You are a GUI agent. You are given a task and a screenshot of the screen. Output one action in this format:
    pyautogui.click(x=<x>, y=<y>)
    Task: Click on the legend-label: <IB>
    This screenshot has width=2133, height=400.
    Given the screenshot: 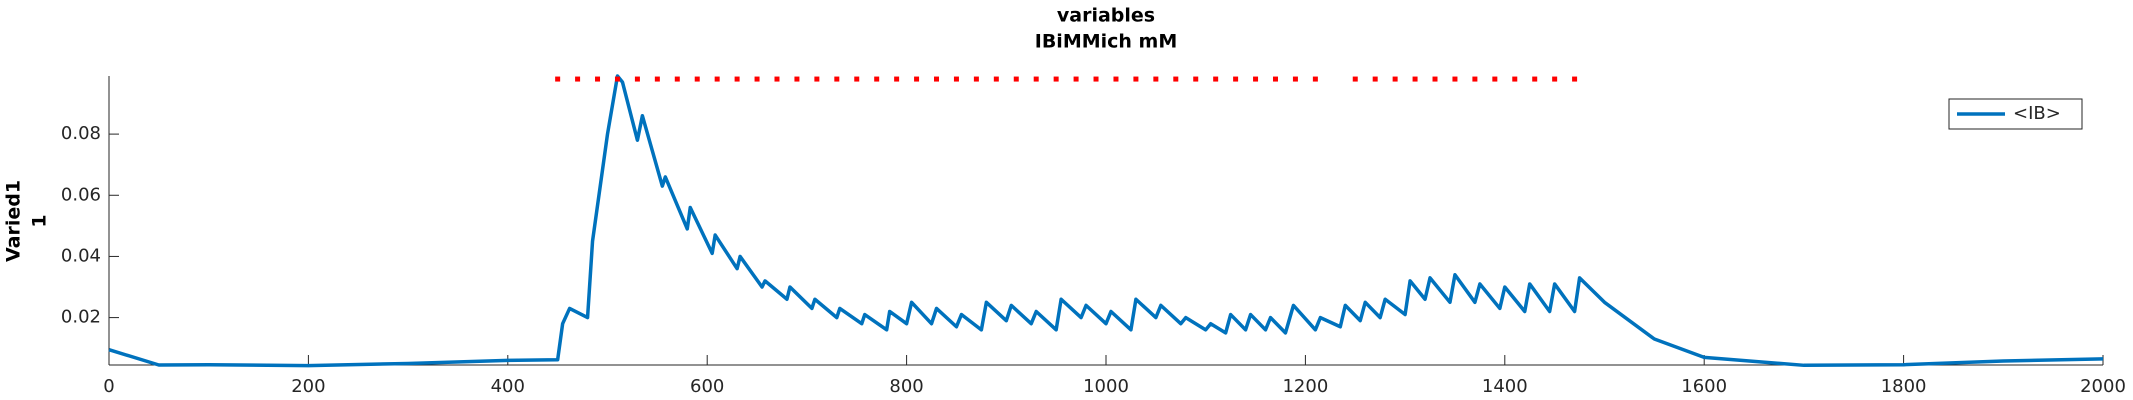 What is the action you would take?
    pyautogui.click(x=2037, y=113)
    